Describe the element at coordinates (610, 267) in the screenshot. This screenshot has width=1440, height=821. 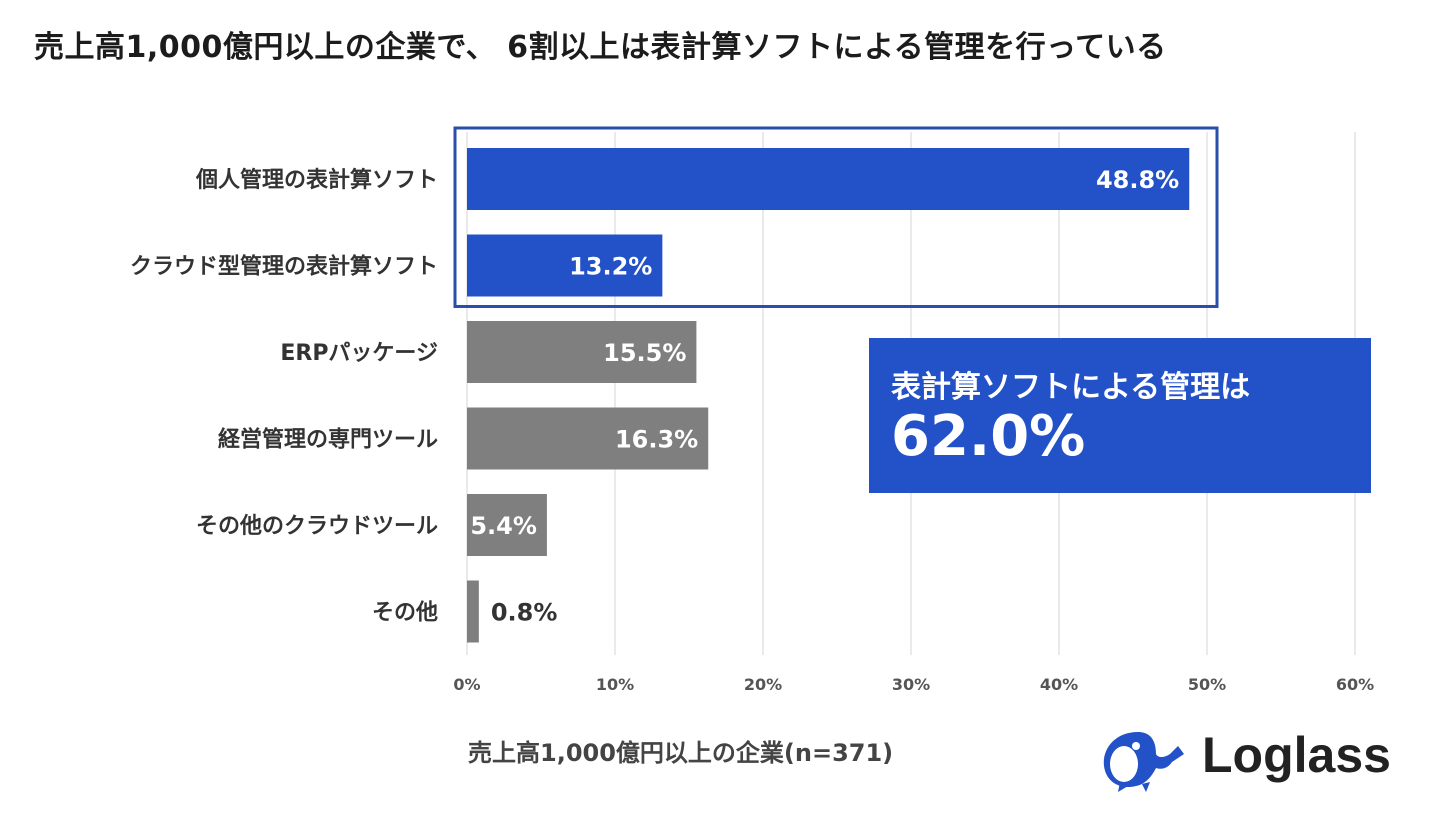
I see `bar-value-label: 13.2%` at that location.